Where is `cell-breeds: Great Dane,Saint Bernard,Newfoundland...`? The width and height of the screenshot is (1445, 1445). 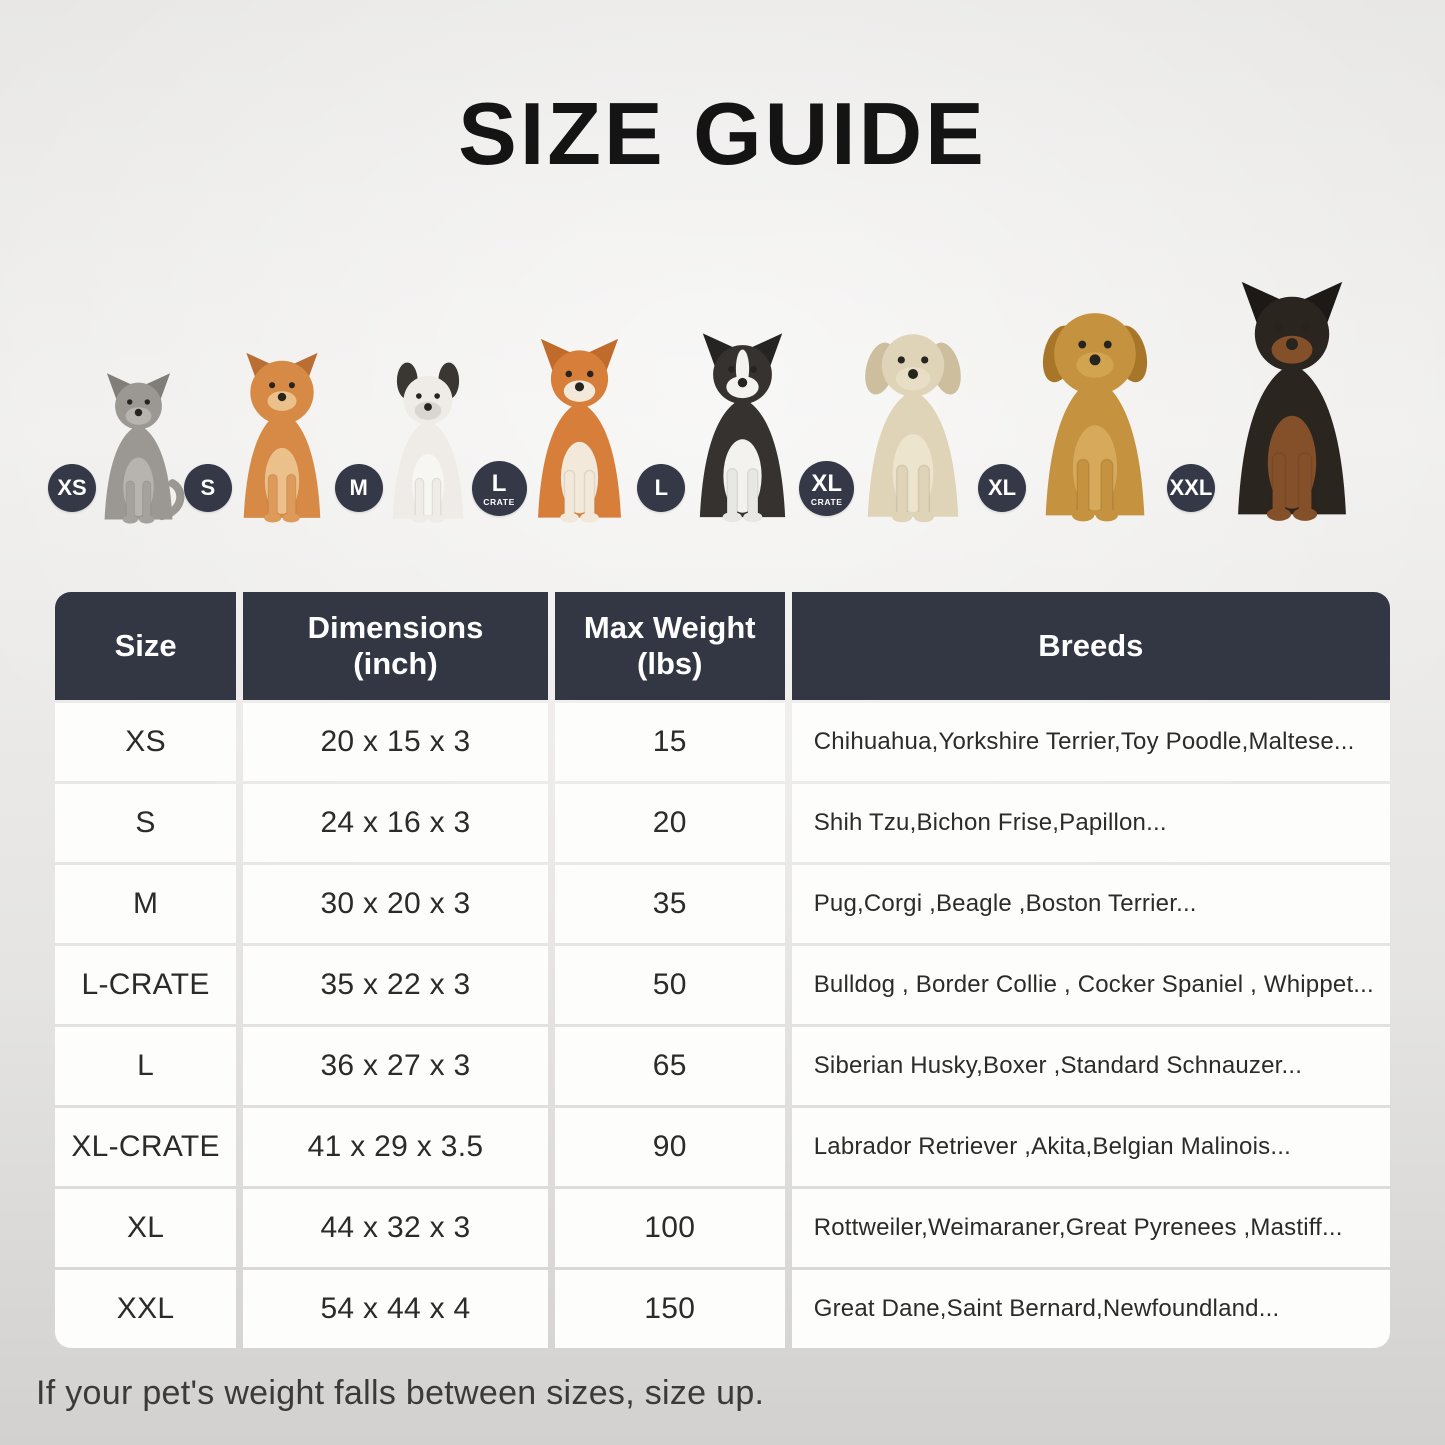 cell-breeds: Great Dane,Saint Bernard,Newfoundland... is located at coordinates (1090, 1309).